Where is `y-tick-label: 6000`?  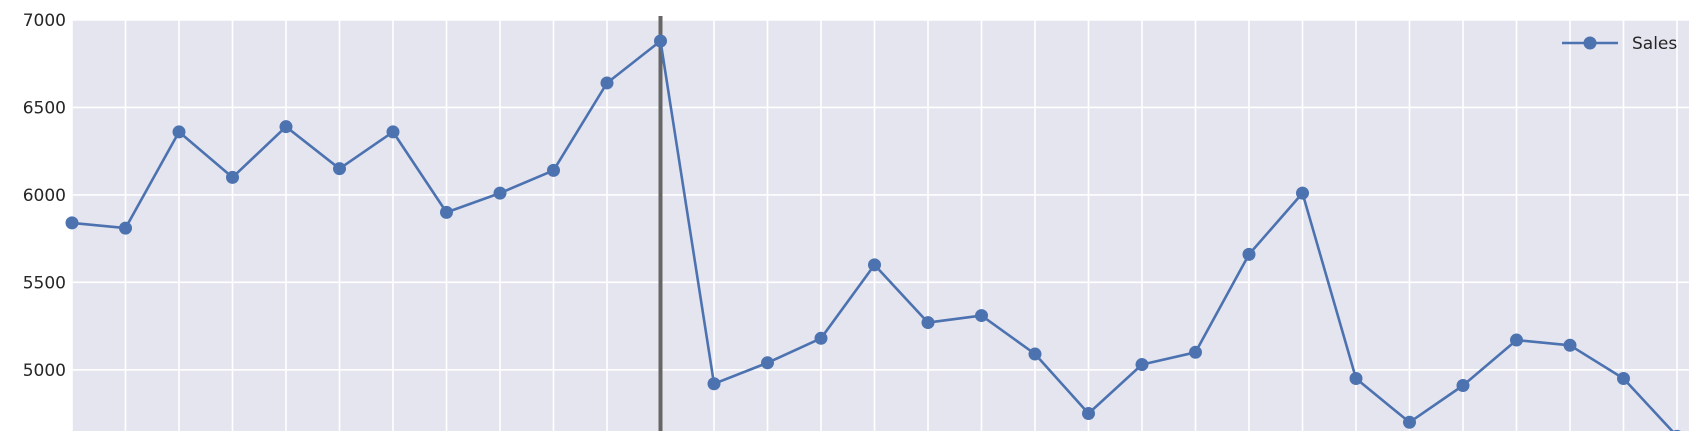
y-tick-label: 6000 is located at coordinates (44, 196).